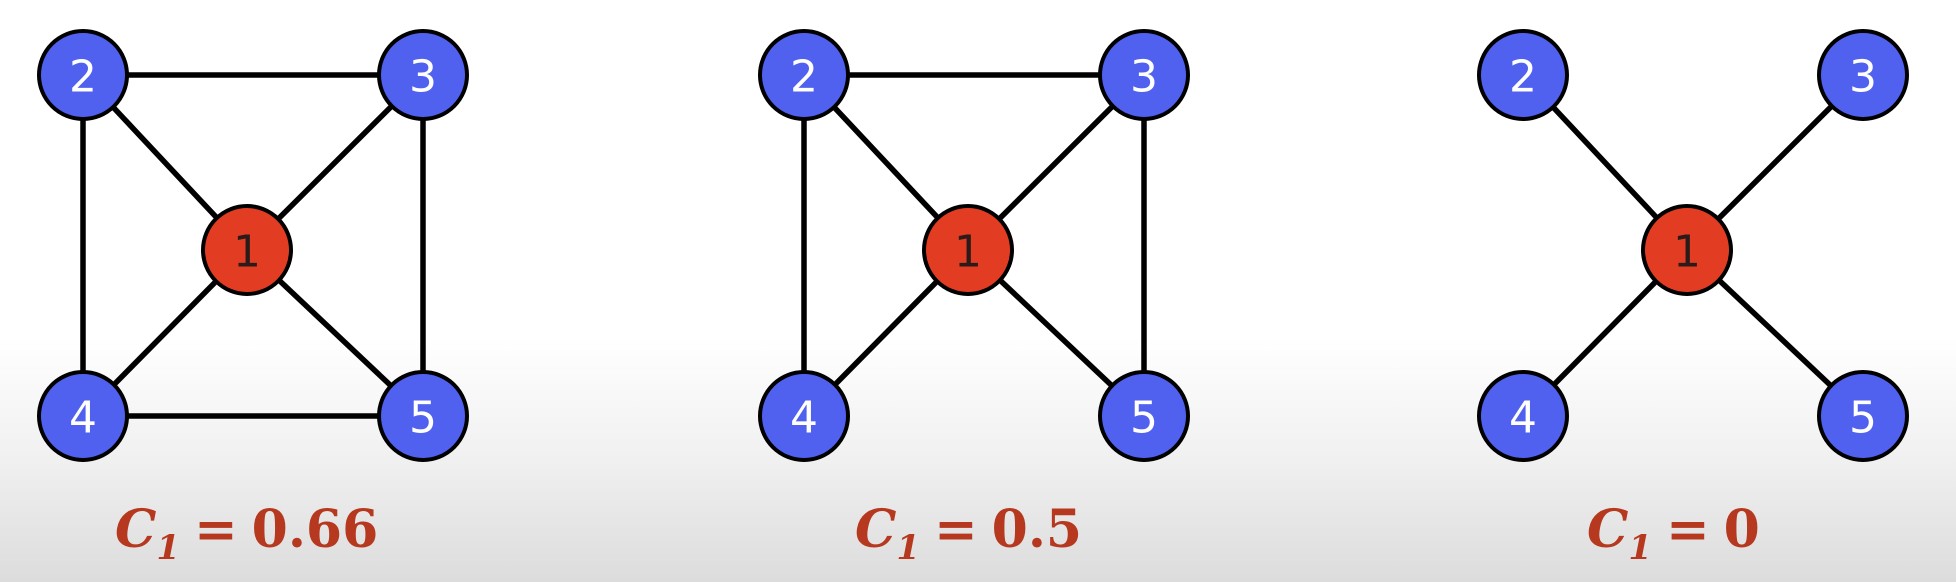  What do you see at coordinates (246, 533) in the screenshot?
I see `caption-0: C1 = 0.66` at bounding box center [246, 533].